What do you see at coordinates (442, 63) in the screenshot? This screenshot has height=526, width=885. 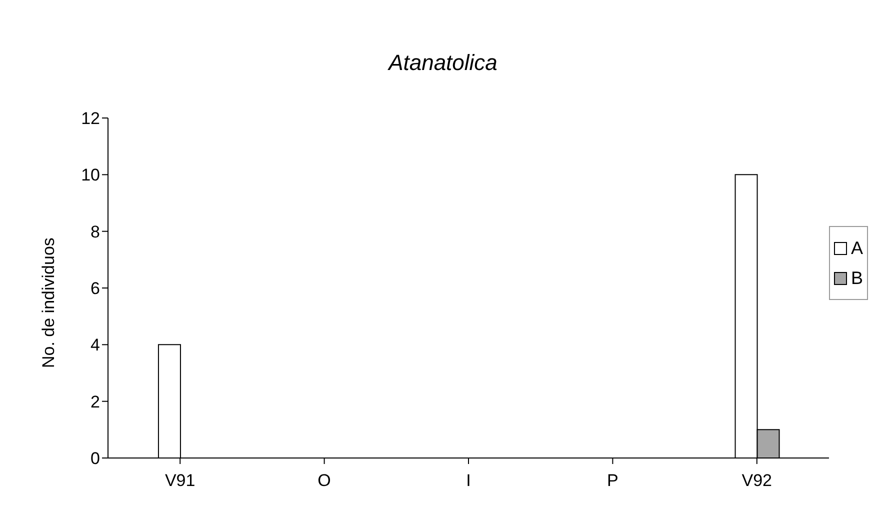 I see `chart-title: Atanatolica` at bounding box center [442, 63].